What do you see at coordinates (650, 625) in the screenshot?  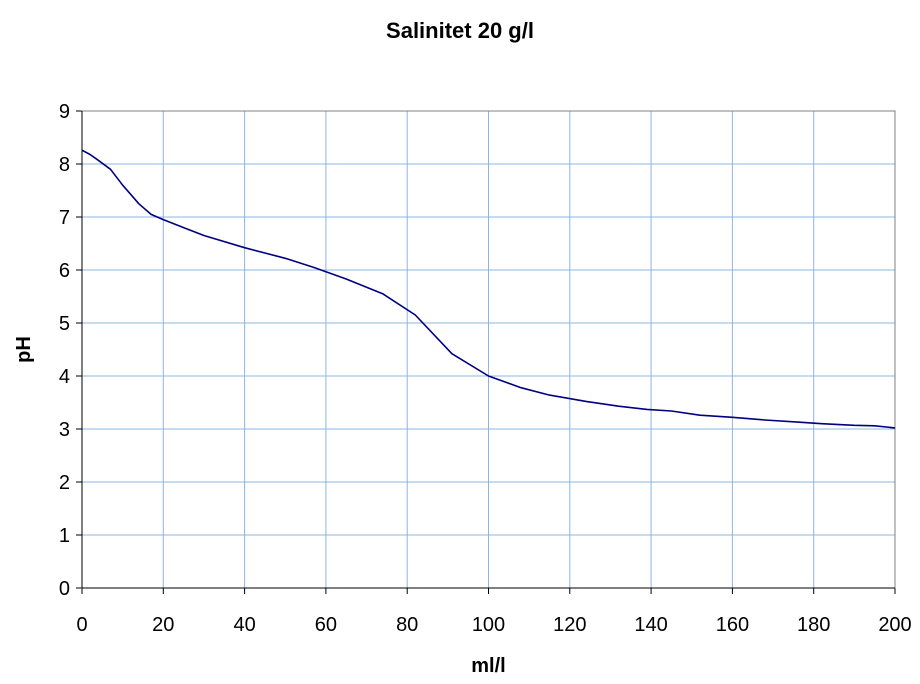 I see `x-tick-label: 140` at bounding box center [650, 625].